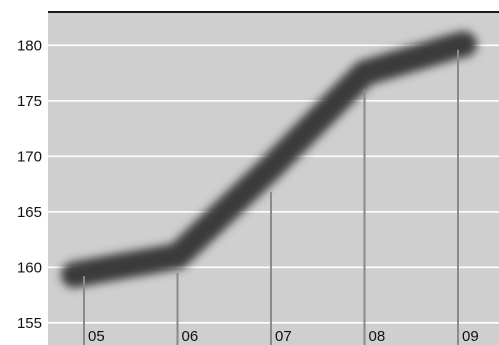 This screenshot has height=345, width=499. What do you see at coordinates (29, 101) in the screenshot?
I see `y-tick-label: 175` at bounding box center [29, 101].